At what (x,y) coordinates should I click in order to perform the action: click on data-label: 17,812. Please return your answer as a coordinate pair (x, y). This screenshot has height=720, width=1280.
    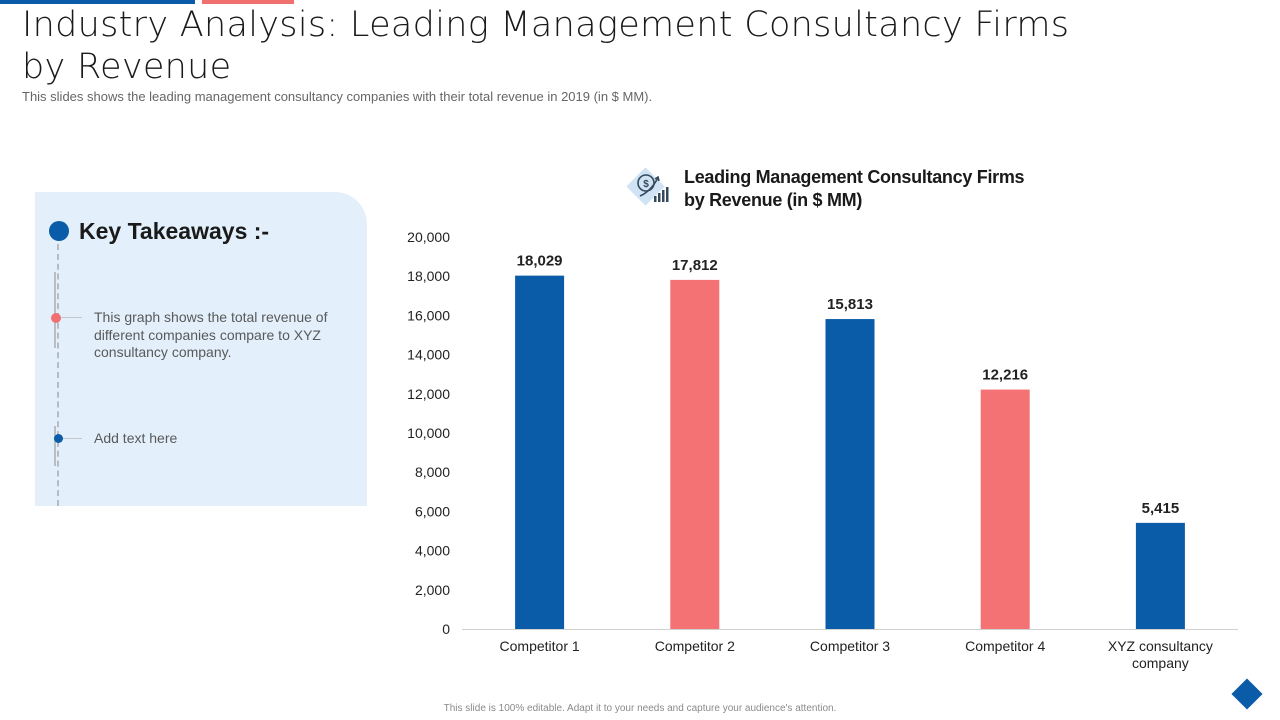
    Looking at the image, I should click on (695, 265).